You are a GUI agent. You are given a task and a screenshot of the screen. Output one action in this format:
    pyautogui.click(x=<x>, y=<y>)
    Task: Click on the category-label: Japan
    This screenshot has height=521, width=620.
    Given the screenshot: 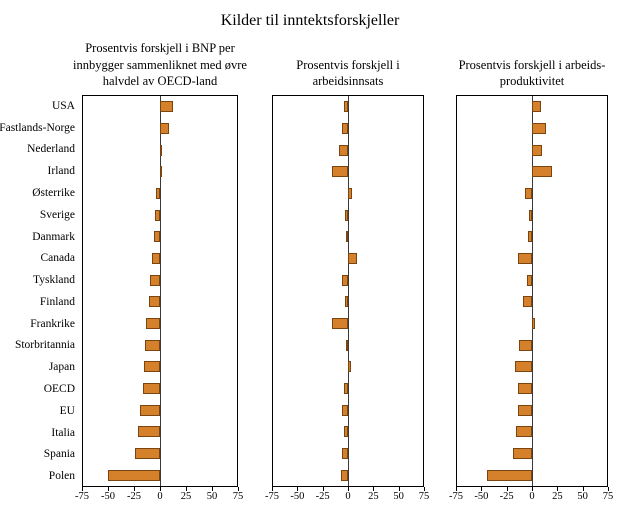 What is the action you would take?
    pyautogui.click(x=61, y=367)
    